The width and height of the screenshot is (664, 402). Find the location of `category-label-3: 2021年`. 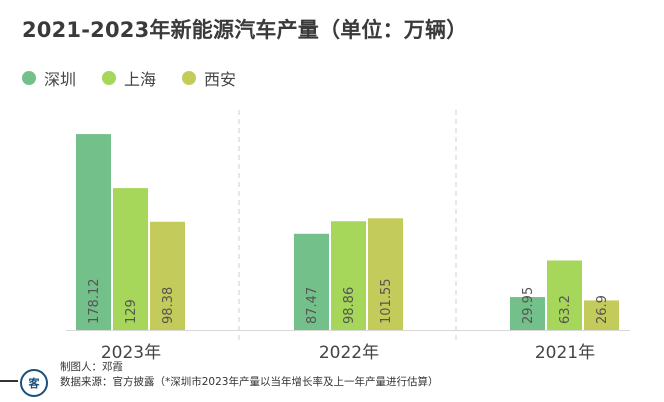

category-label-3: 2021年 is located at coordinates (565, 353).